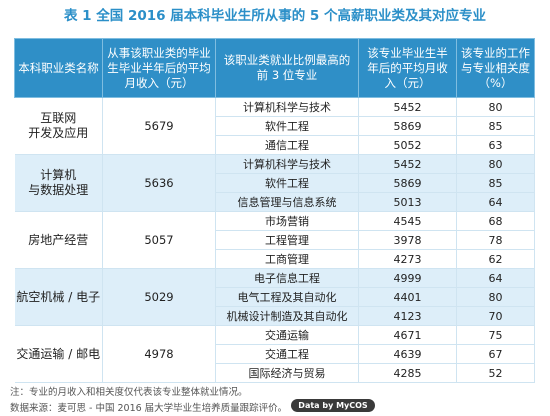 The width and height of the screenshot is (550, 416). What do you see at coordinates (407, 202) in the screenshot?
I see `income-cell: 5013` at bounding box center [407, 202].